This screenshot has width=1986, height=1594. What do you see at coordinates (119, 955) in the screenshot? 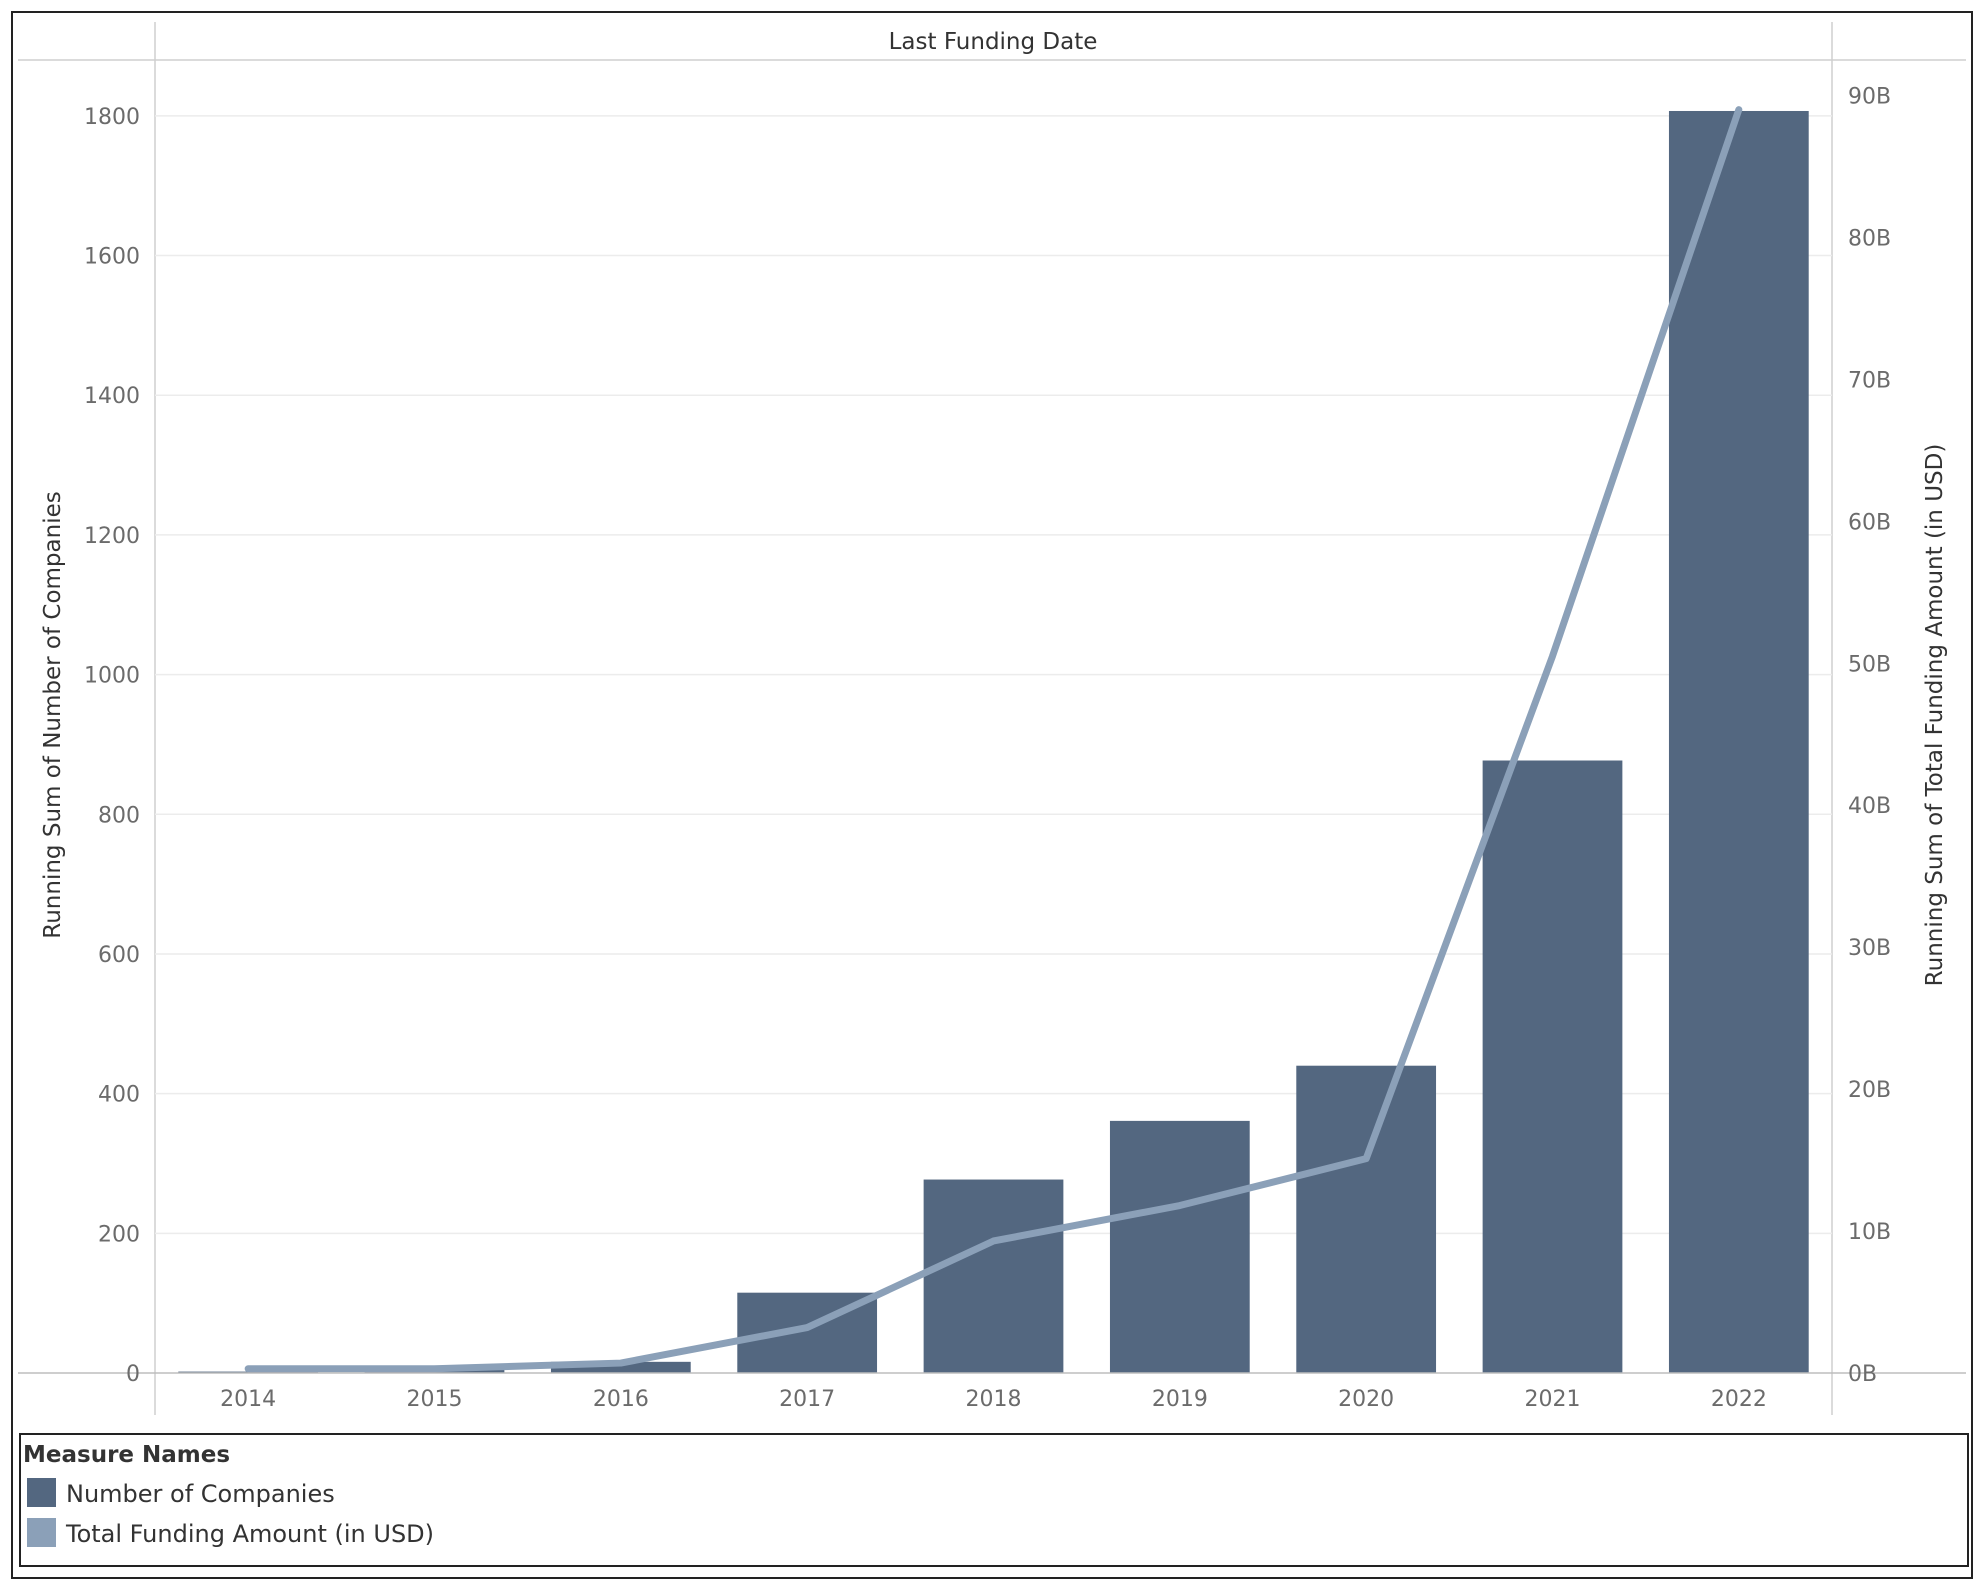
I see `left-axis-tick-label: 600` at bounding box center [119, 955].